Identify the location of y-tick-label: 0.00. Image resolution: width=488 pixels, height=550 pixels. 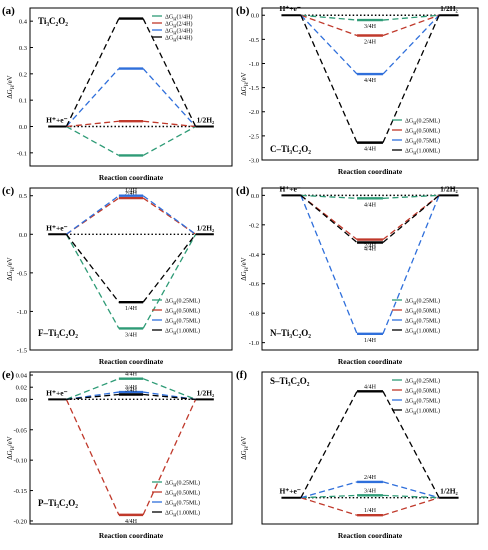
(21, 400).